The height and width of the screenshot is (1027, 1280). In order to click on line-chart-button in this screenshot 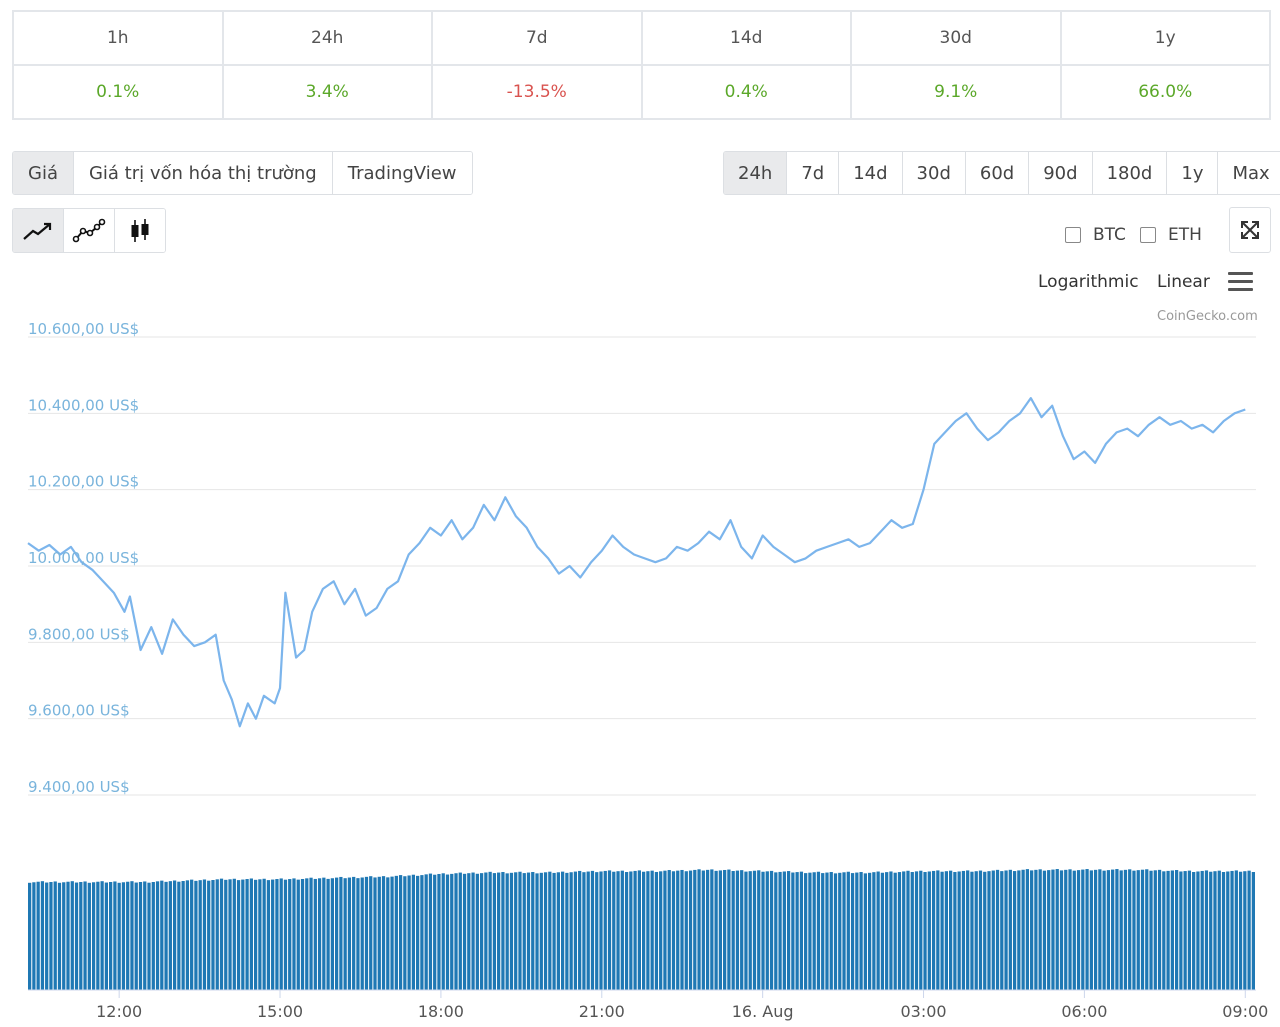, I will do `click(38, 230)`.